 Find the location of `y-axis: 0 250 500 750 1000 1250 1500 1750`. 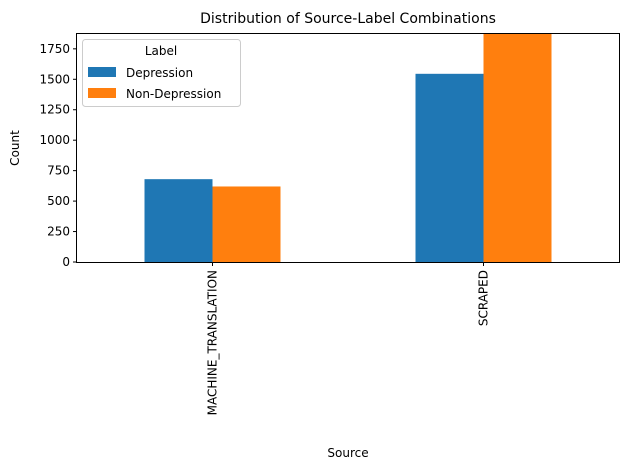

y-axis: 0 250 500 750 1000 1250 1500 1750 is located at coordinates (58, 155).